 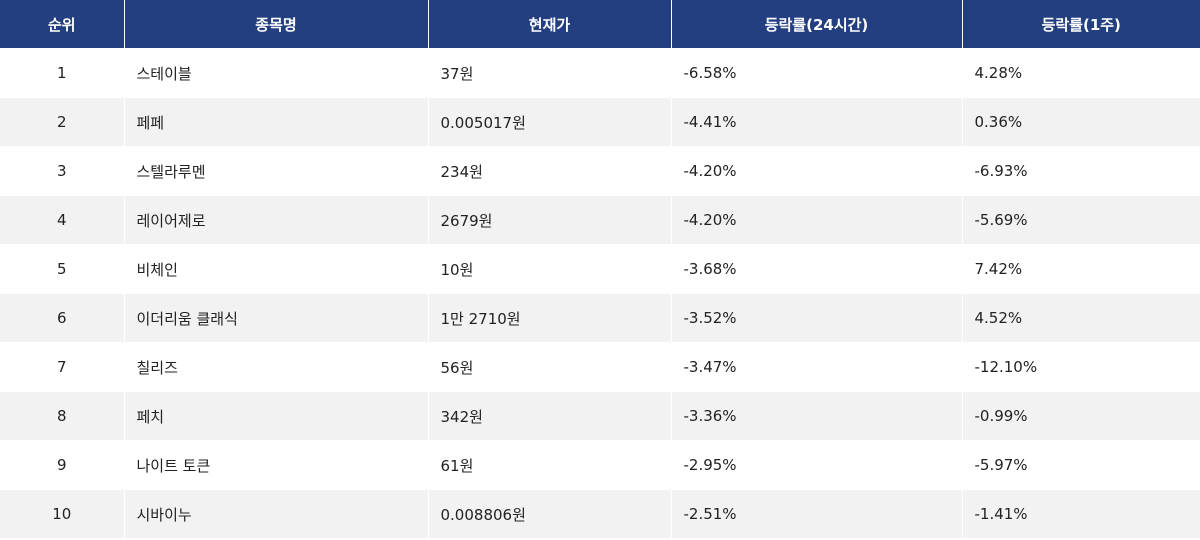 What do you see at coordinates (1081, 318) in the screenshot?
I see `table-cell: 4.52%` at bounding box center [1081, 318].